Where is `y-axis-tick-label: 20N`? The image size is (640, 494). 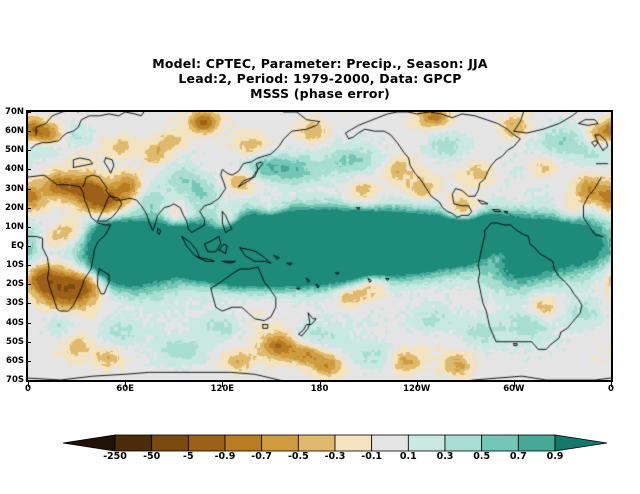
y-axis-tick-label: 20N is located at coordinates (14, 207).